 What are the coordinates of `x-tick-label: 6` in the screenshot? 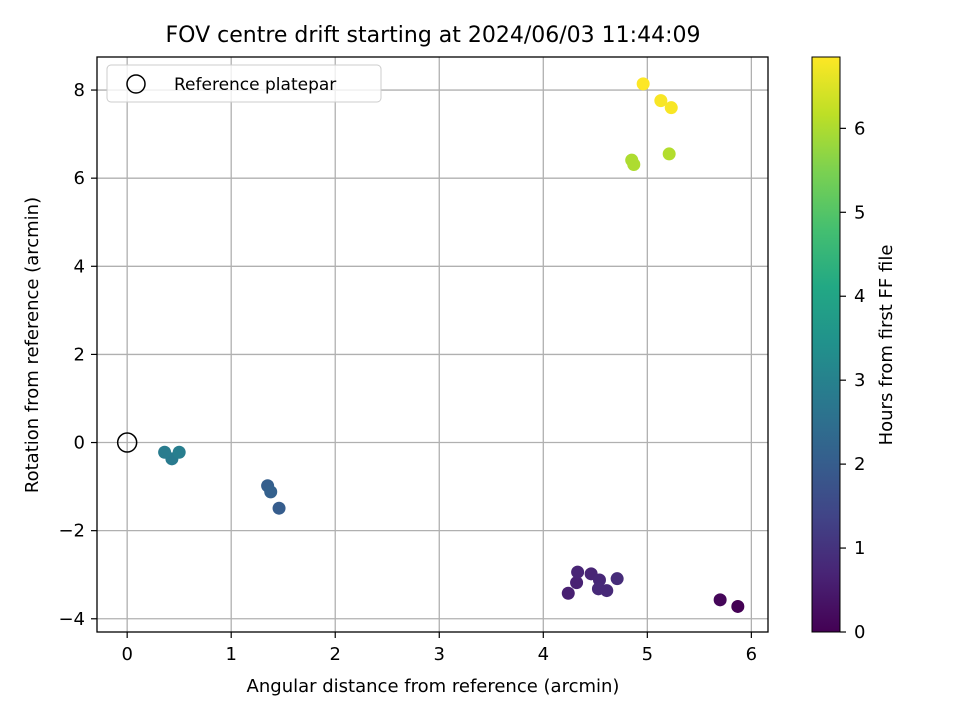 It's located at (751, 654).